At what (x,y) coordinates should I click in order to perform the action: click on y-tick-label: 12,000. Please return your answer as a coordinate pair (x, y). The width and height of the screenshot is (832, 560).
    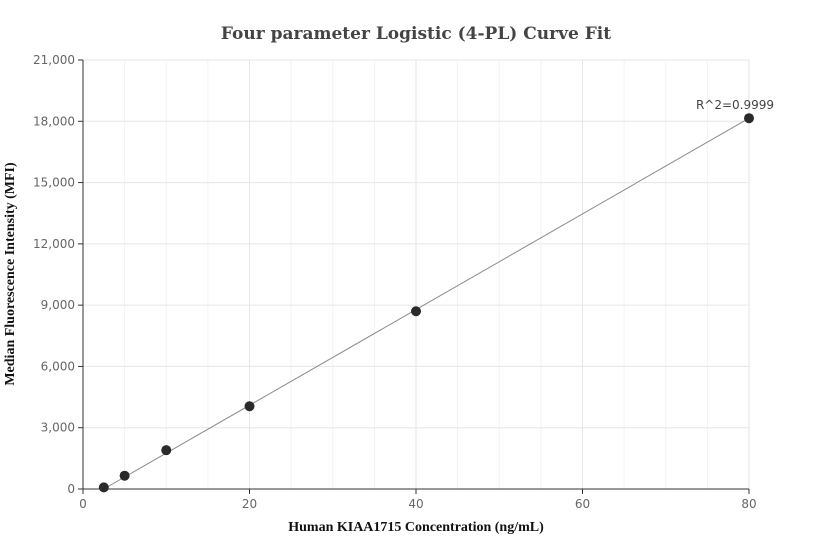
    Looking at the image, I should click on (54, 244).